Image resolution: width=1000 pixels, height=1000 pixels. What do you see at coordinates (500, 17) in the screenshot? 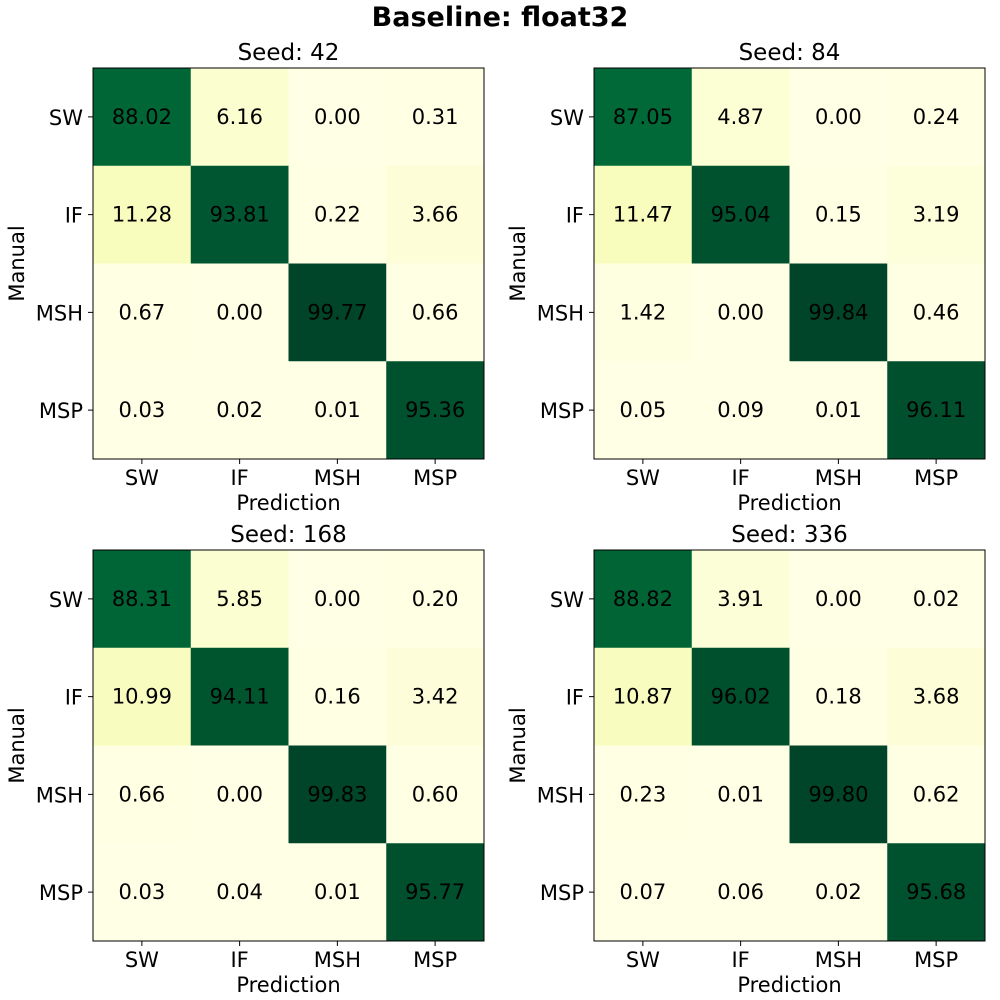
I see `figure-title: Baseline: float32` at bounding box center [500, 17].